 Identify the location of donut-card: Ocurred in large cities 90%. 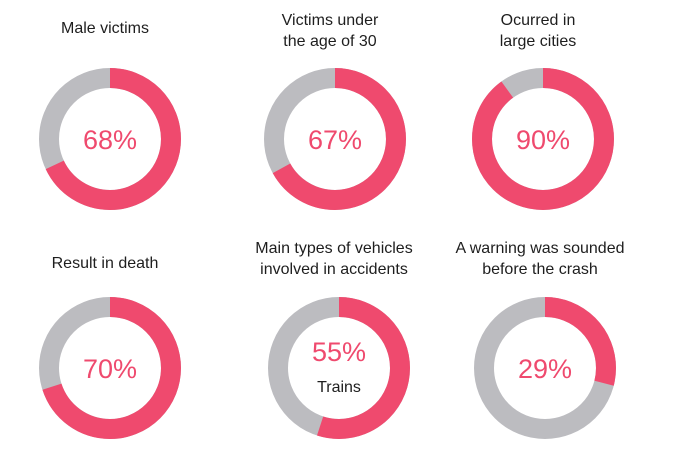
(538, 114).